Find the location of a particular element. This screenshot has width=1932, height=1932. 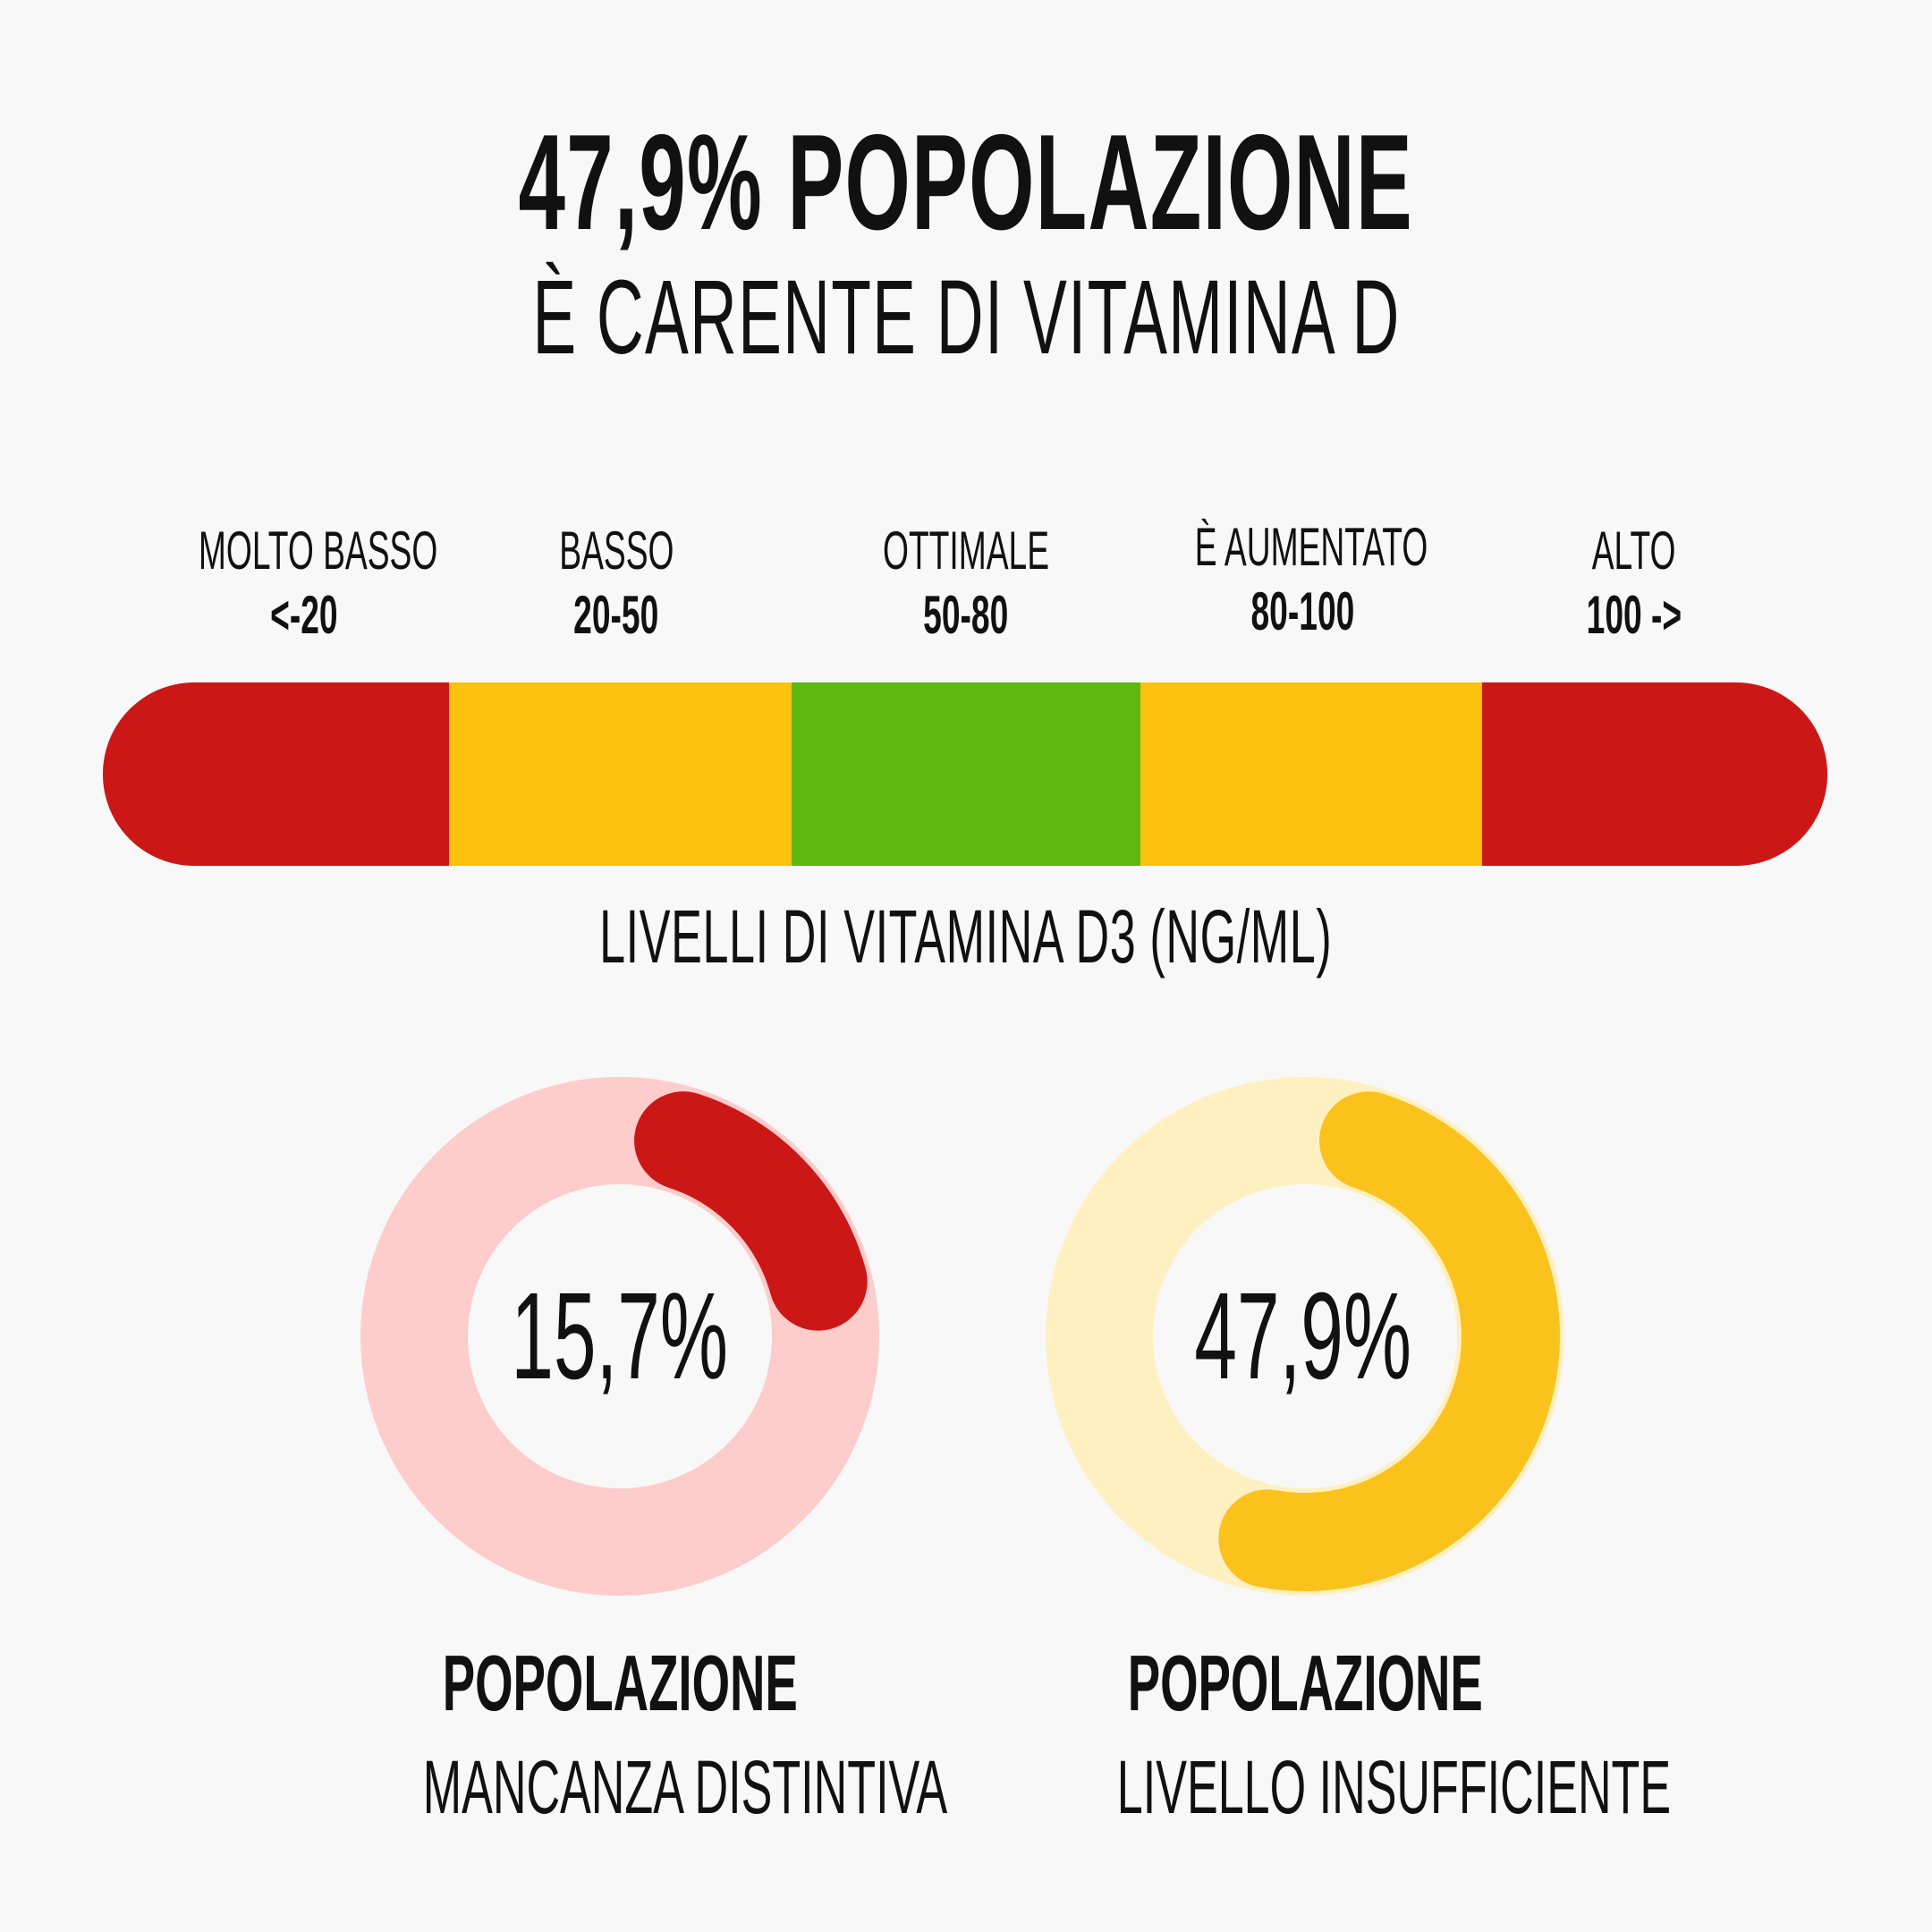

donut-chart-insufficient is located at coordinates (1305, 1336).